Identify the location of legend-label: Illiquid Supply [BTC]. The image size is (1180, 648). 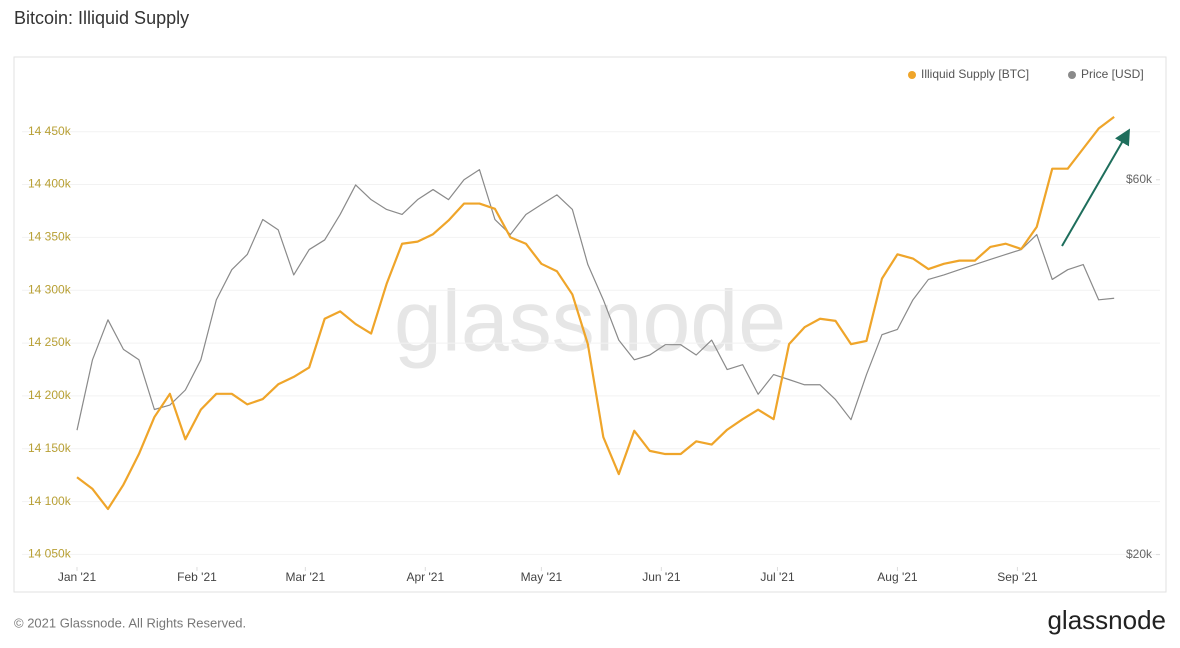
(975, 74).